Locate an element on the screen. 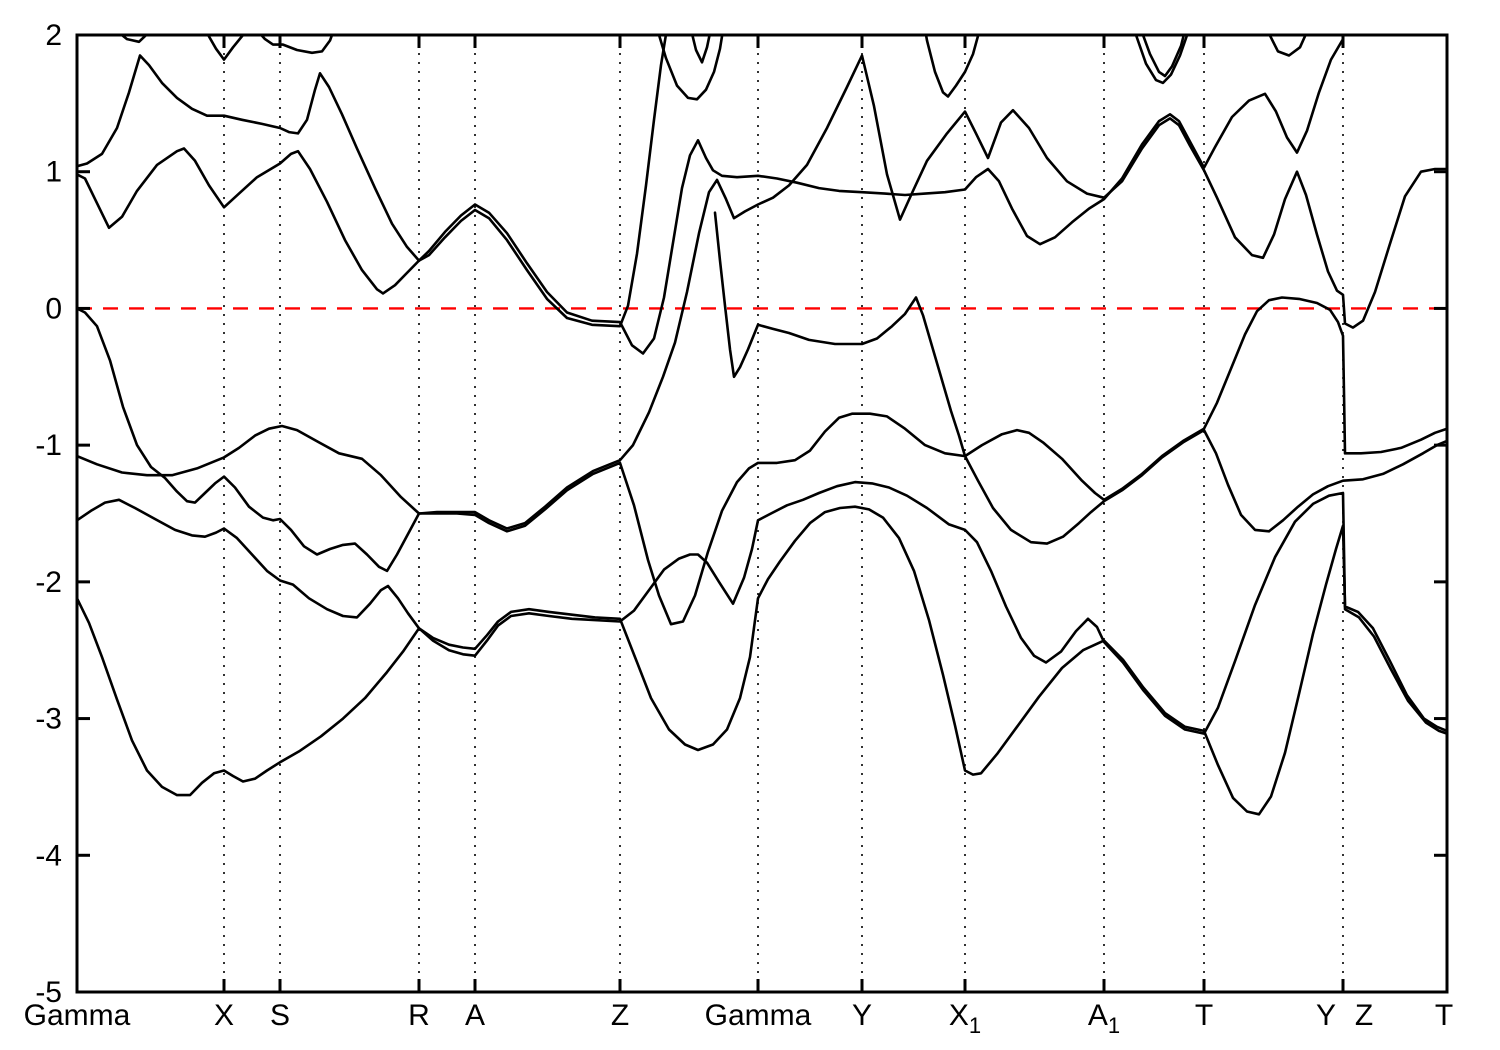  y-axis-tick-labels: 2 1 0 -1 -2 -3 -4 -5 is located at coordinates (48, 514).